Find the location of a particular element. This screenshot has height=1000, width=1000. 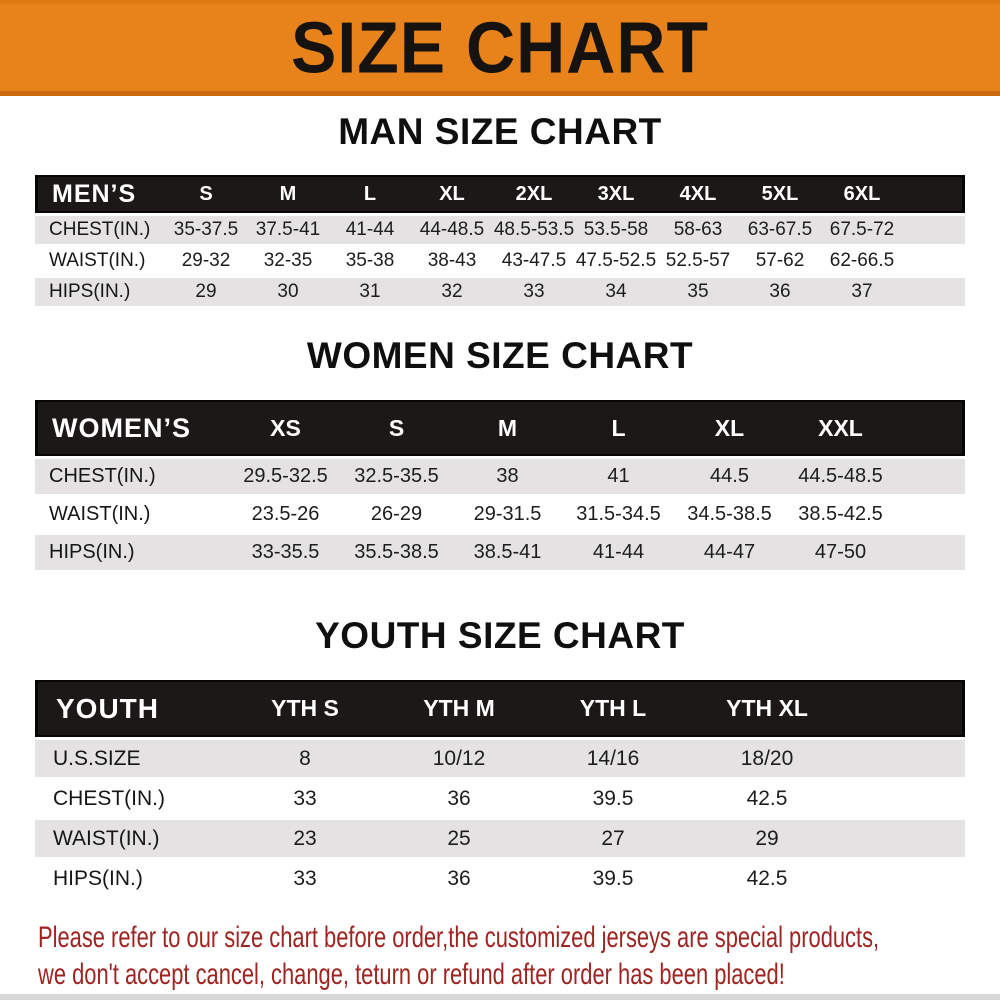

women-hips-in-value-xl: 44-47 is located at coordinates (729, 551).